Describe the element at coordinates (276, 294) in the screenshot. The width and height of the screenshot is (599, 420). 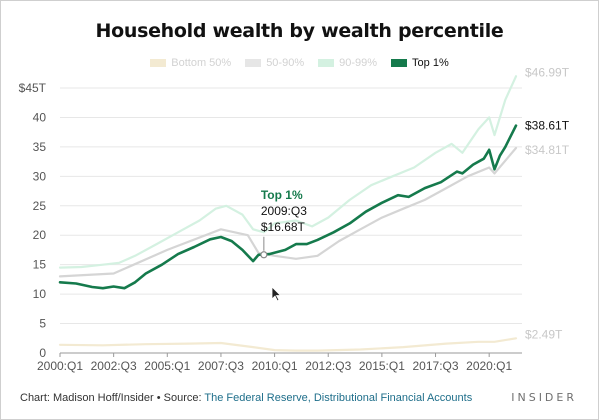
I see `mouse-cursor-icon` at that location.